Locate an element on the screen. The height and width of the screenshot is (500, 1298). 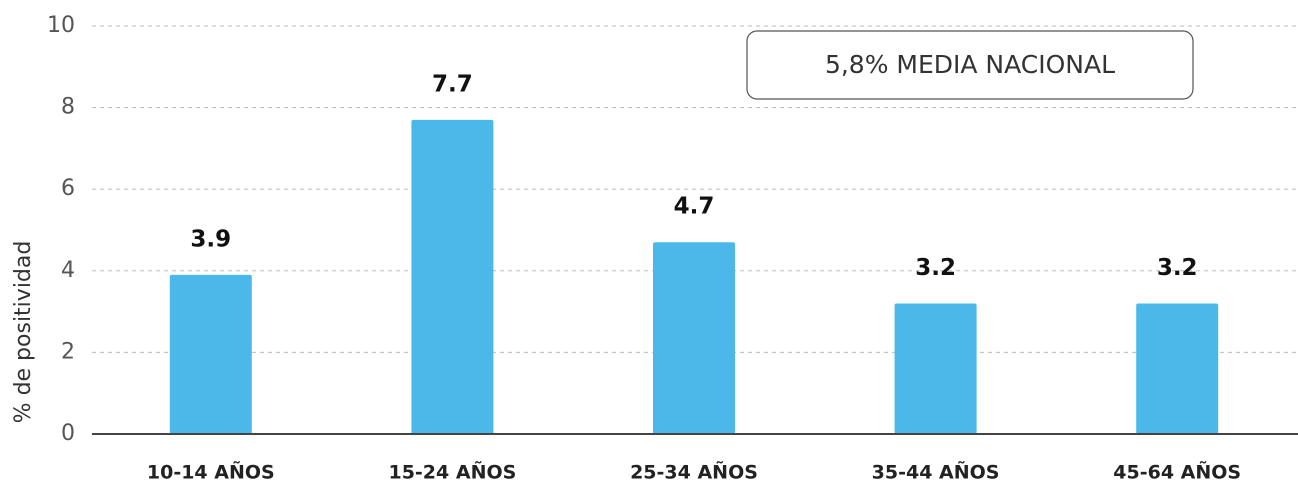
annotation-box is located at coordinates (970, 65).